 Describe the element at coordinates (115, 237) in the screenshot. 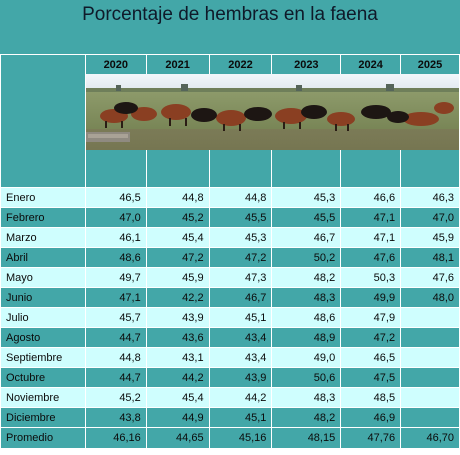

I see `value-cell: 46,1` at that location.